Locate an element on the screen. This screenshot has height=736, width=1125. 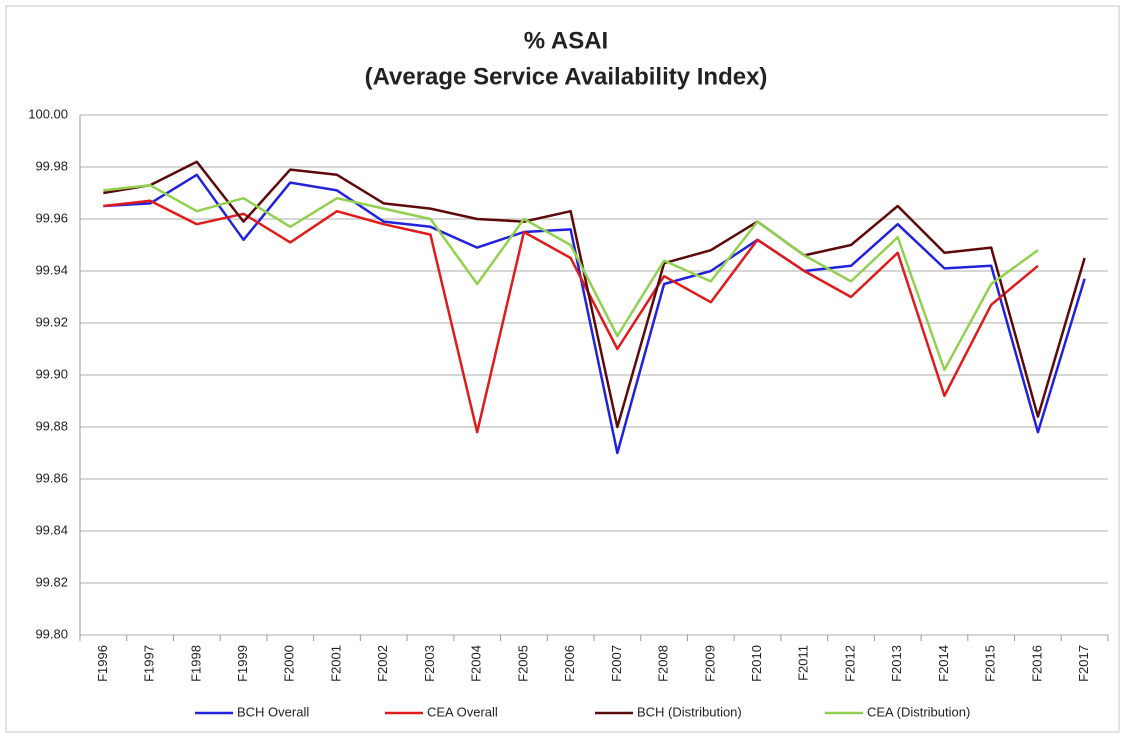
x-tick-label: F2016 is located at coordinates (1036, 663).